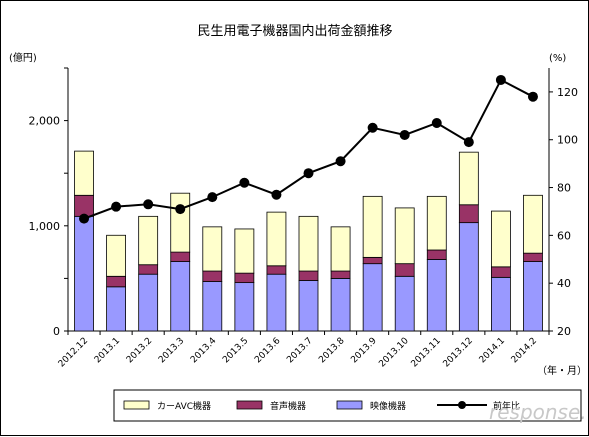 The width and height of the screenshot is (589, 437). Describe the element at coordinates (567, 140) in the screenshot. I see `right-tick-label: 100` at that location.